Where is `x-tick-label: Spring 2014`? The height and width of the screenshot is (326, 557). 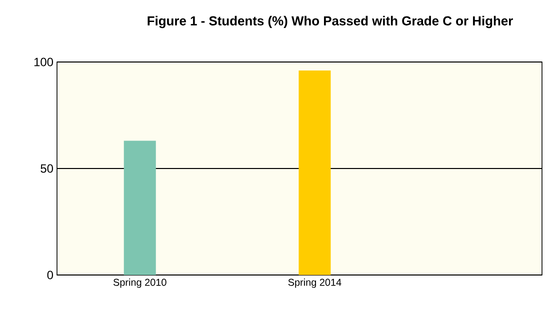 x-tick-label: Spring 2014 is located at coordinates (315, 283).